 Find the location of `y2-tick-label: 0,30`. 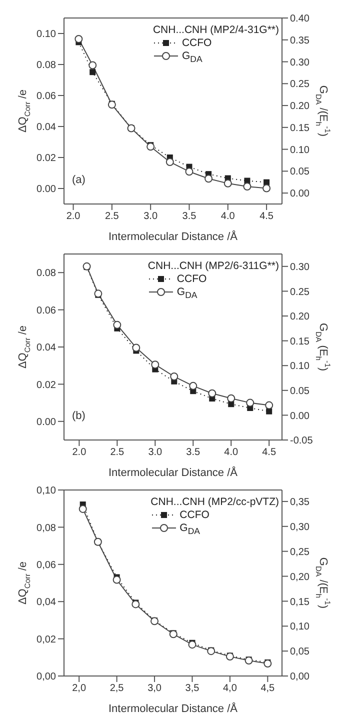

y2-tick-label: 0,30 is located at coordinates (300, 527).